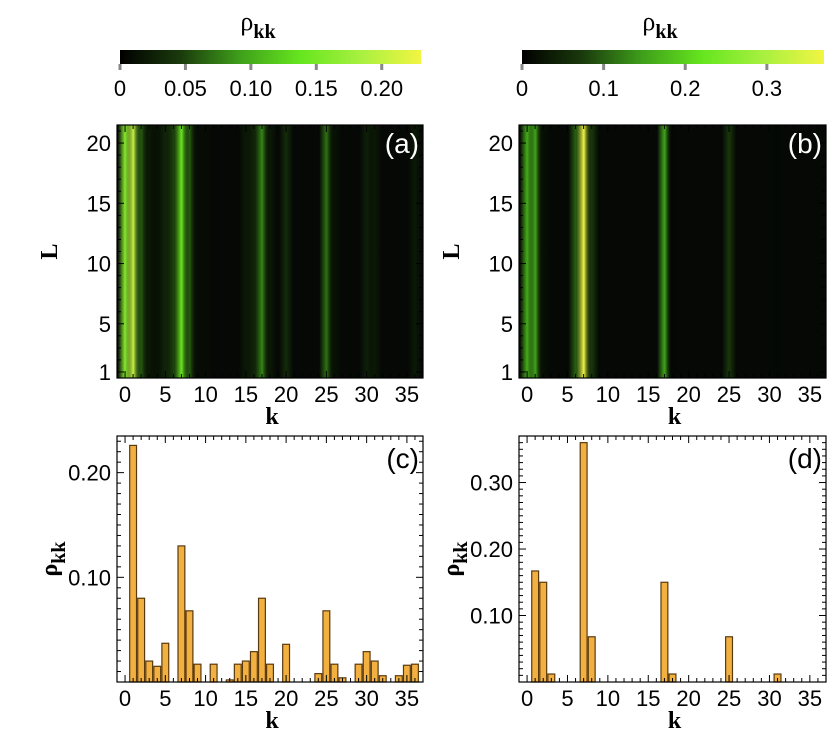  What do you see at coordinates (491, 483) in the screenshot?
I see `y-tick-label: 0.30` at bounding box center [491, 483].